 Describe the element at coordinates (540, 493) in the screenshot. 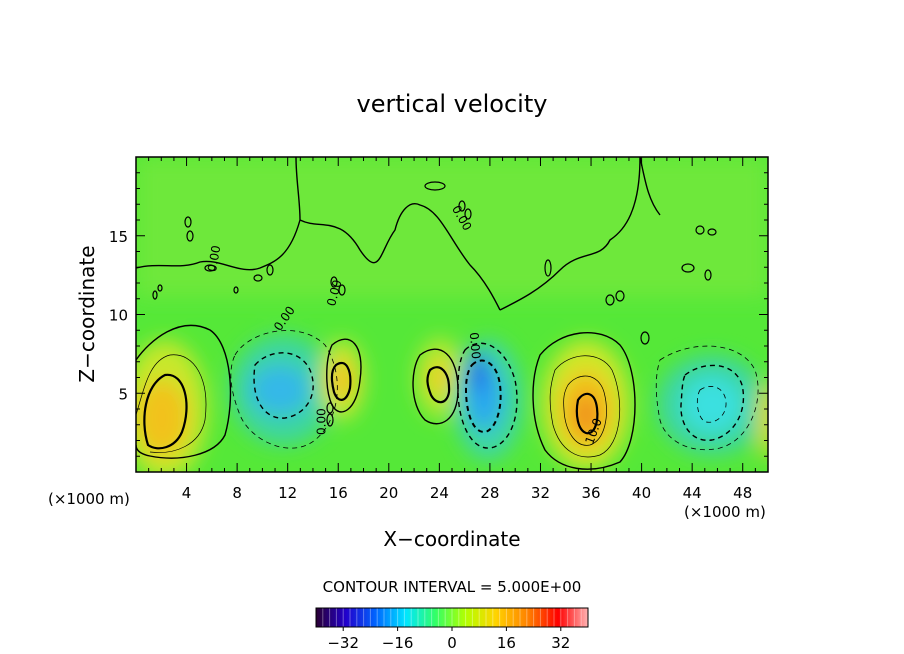

I see `x-tick-label: 32` at that location.